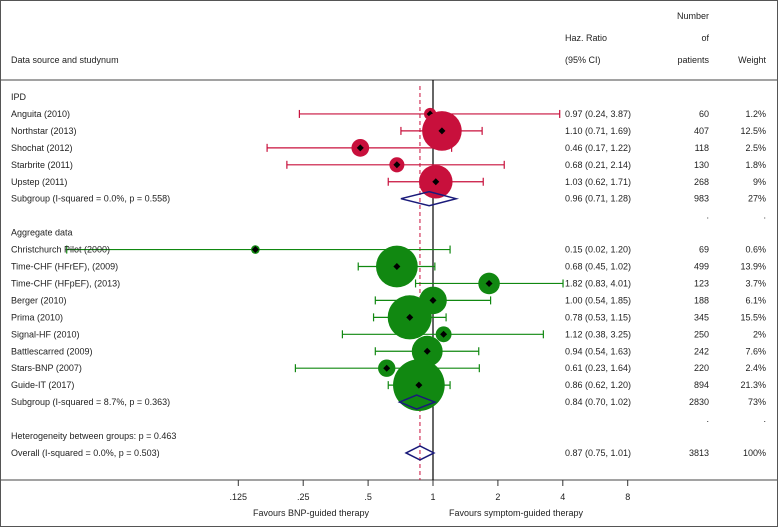 The height and width of the screenshot is (527, 778). What do you see at coordinates (757, 402) in the screenshot?
I see `weight-value: 73%` at bounding box center [757, 402].